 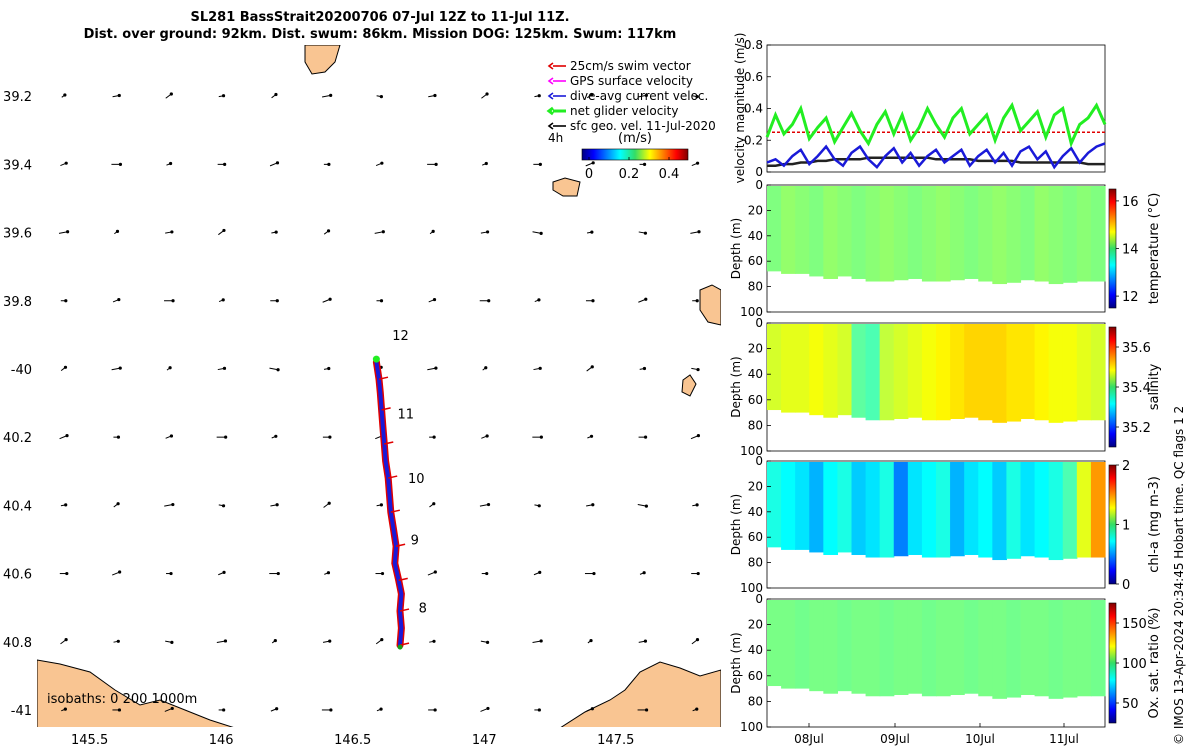 What do you see at coordinates (17, 438) in the screenshot?
I see `map-y-tick: 40.2` at bounding box center [17, 438].